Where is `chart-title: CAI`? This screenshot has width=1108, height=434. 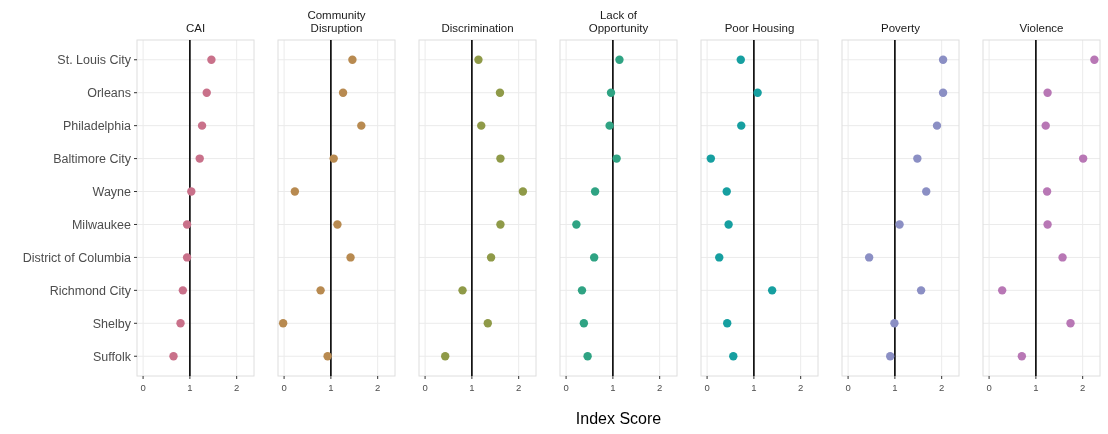 chart-title: CAI is located at coordinates (195, 28).